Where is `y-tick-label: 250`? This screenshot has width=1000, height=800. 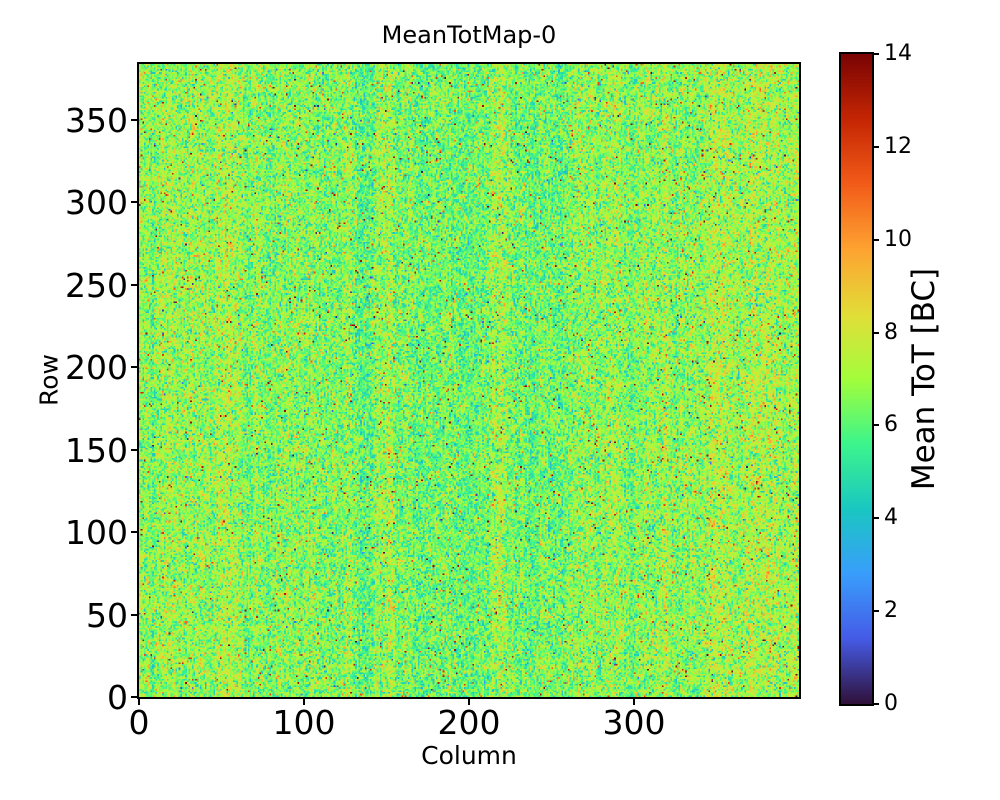 y-tick-label: 250 is located at coordinates (96, 285).